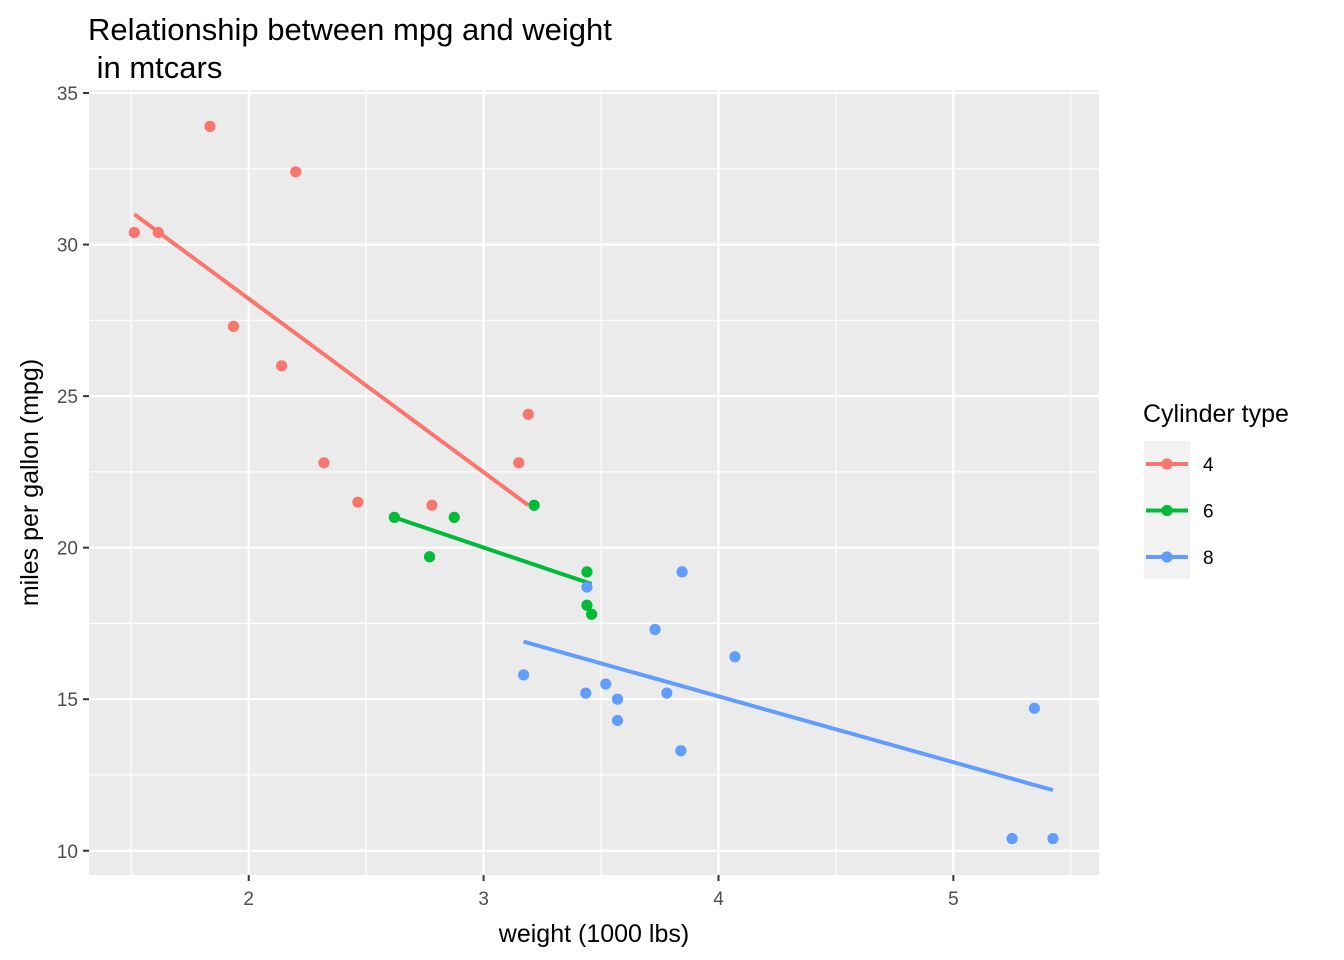  Describe the element at coordinates (1208, 465) in the screenshot. I see `legend-label-4: 4` at that location.